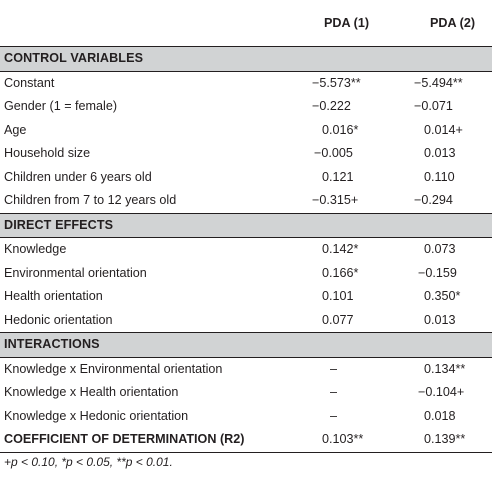  I want to click on value-pda-2: −0.071, so click(433, 106).